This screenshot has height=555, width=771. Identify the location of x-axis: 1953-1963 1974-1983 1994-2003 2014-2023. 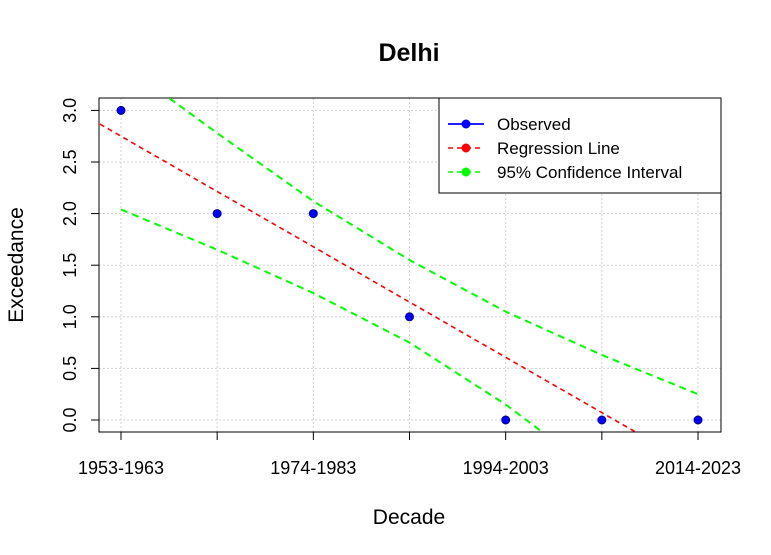
(409, 455).